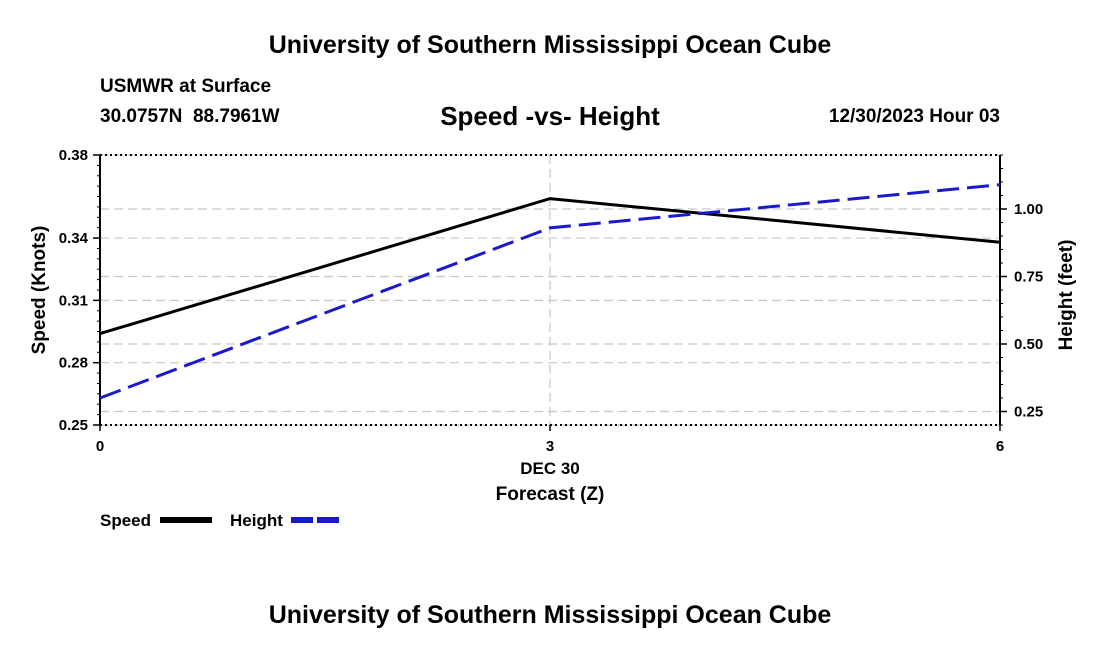 The width and height of the screenshot is (1100, 650). What do you see at coordinates (100, 446) in the screenshot?
I see `x-axis-tick-label: 0` at bounding box center [100, 446].